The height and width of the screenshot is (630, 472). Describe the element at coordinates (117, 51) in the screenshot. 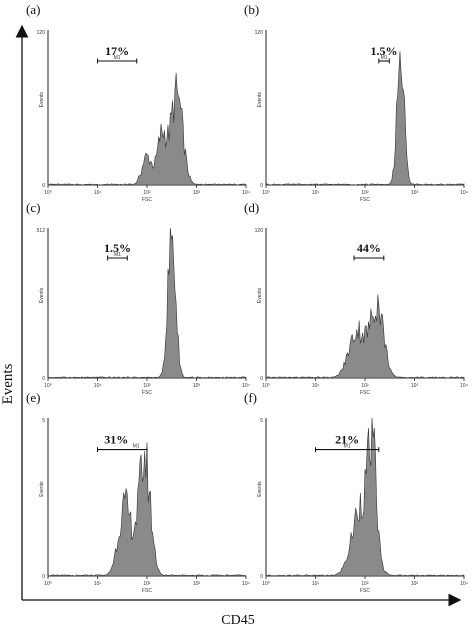

I see `gate-percent-label: 17%` at that location.